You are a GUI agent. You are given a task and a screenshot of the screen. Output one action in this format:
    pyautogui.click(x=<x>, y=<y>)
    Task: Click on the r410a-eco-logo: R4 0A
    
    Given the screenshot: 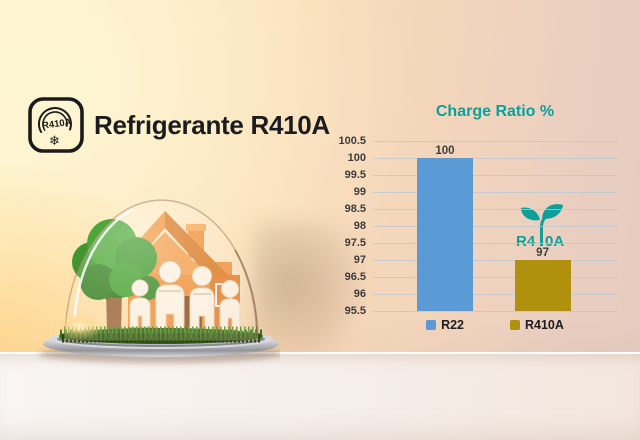 What is the action you would take?
    pyautogui.click(x=540, y=226)
    